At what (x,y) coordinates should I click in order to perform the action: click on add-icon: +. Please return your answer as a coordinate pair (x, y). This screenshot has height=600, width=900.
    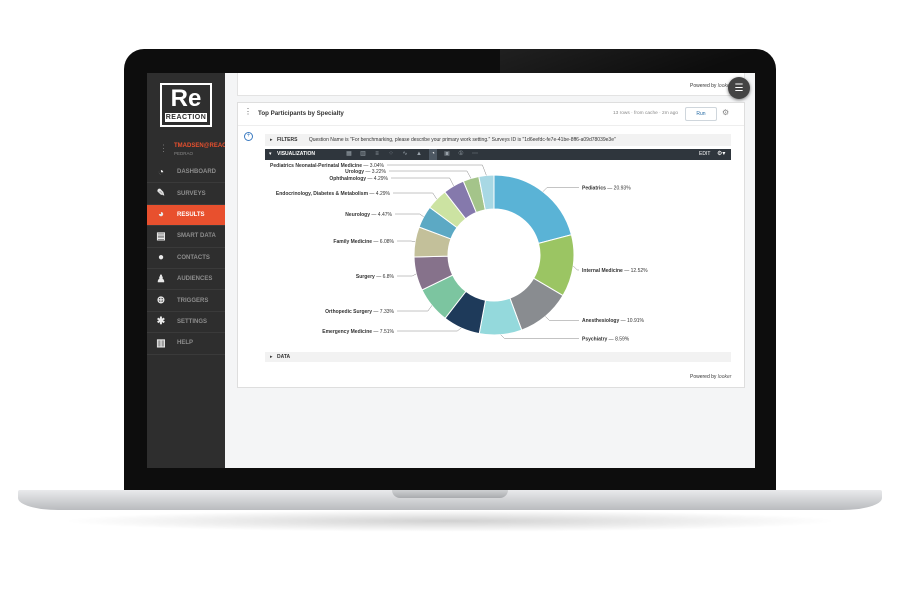
    Looking at the image, I should click on (248, 136).